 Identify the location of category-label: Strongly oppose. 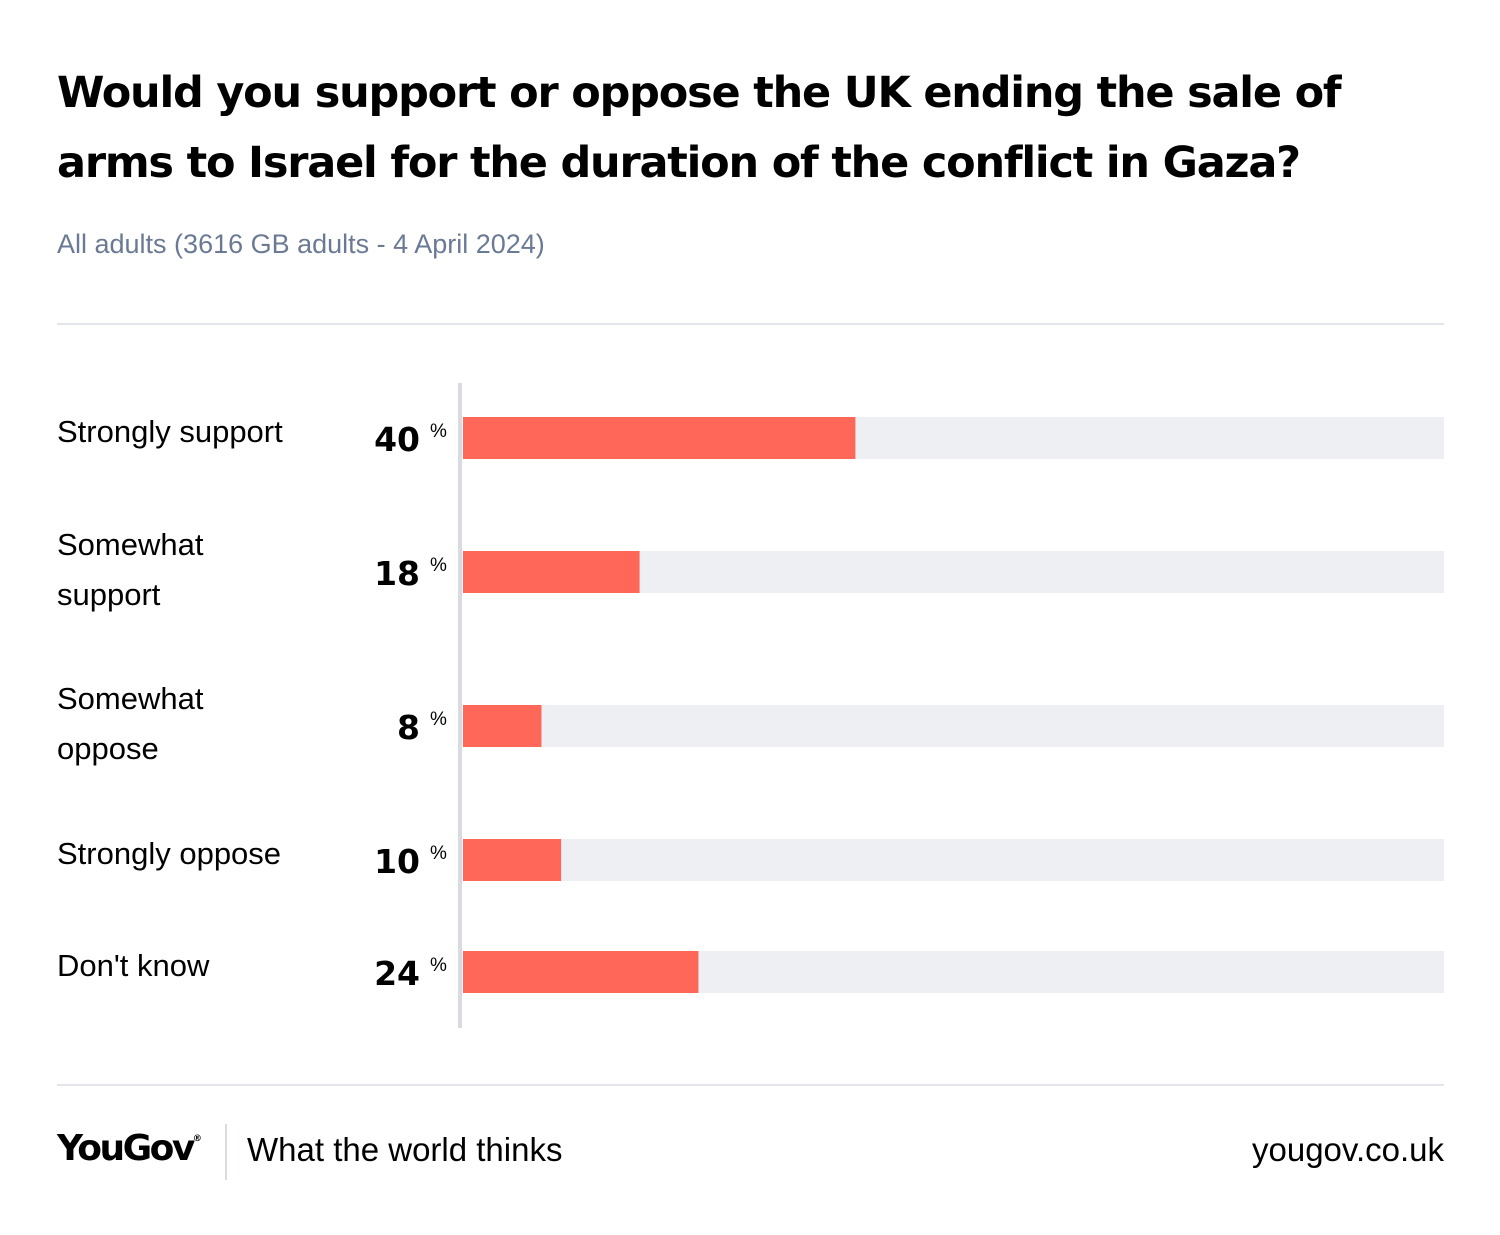
(169, 853).